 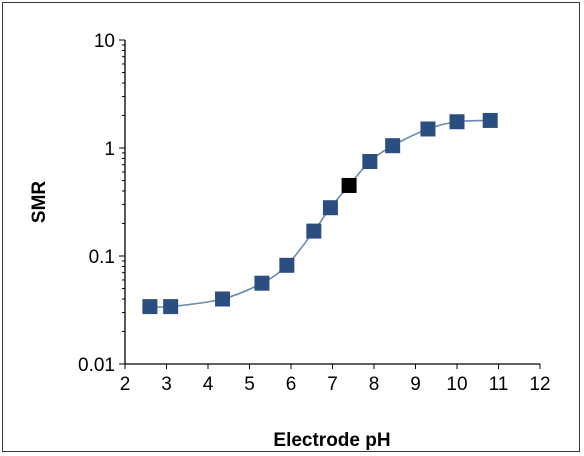 I want to click on x-ticks: 2 3 4 5 6 7 8 9 10 11 12, so click(x=335, y=379).